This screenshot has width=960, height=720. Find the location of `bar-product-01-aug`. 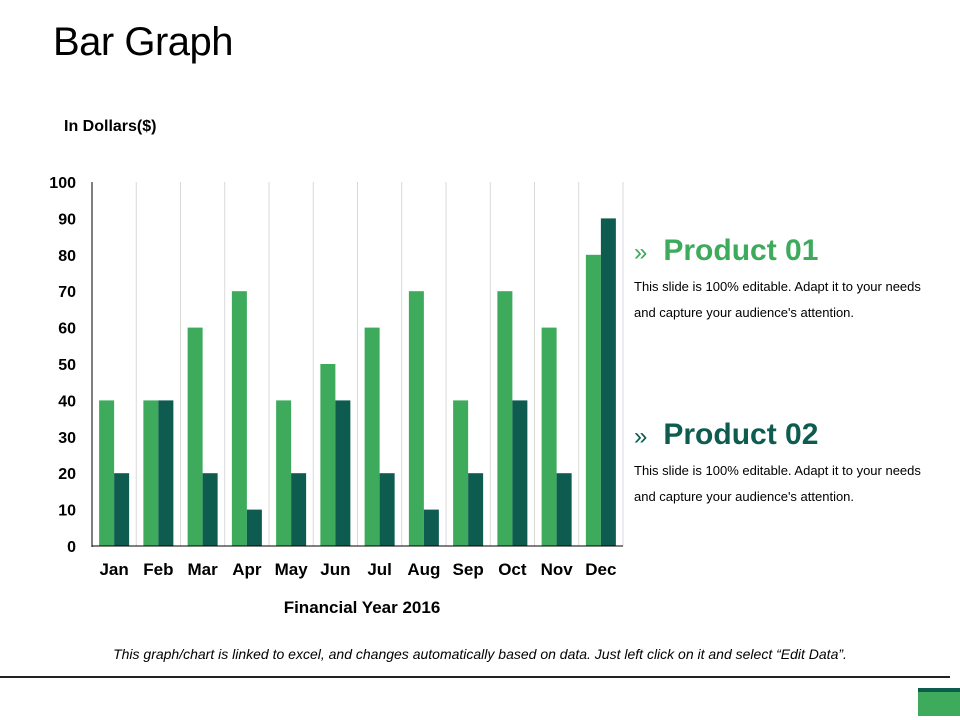

bar-product-01-aug is located at coordinates (416, 418).